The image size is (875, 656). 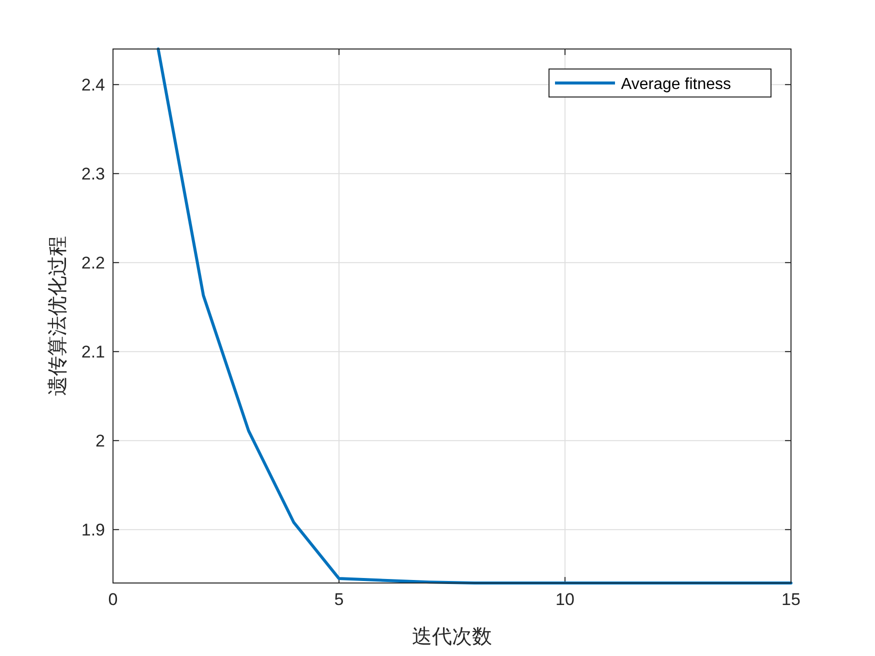 I want to click on y-tick-label: 2.4, so click(x=93, y=85).